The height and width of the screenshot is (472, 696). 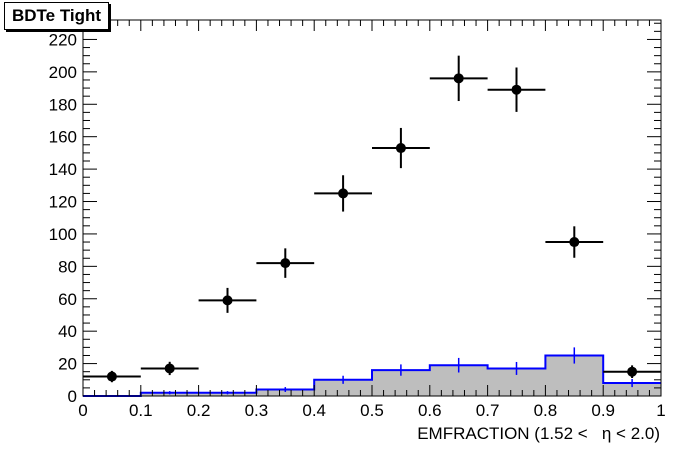 What do you see at coordinates (546, 410) in the screenshot?
I see `x-tick-label: 0.8` at bounding box center [546, 410].